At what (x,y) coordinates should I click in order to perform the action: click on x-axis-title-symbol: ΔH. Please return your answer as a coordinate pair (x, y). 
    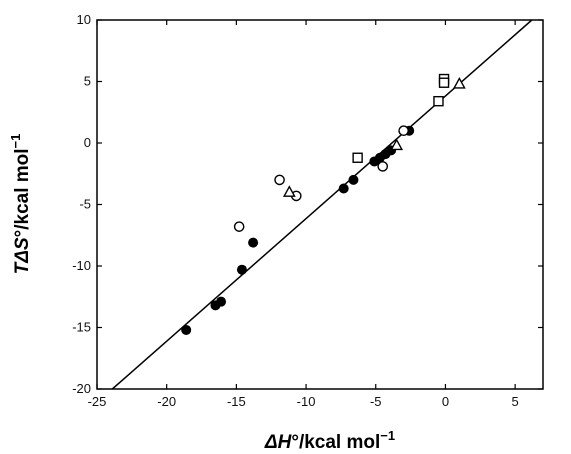
    Looking at the image, I should click on (278, 442).